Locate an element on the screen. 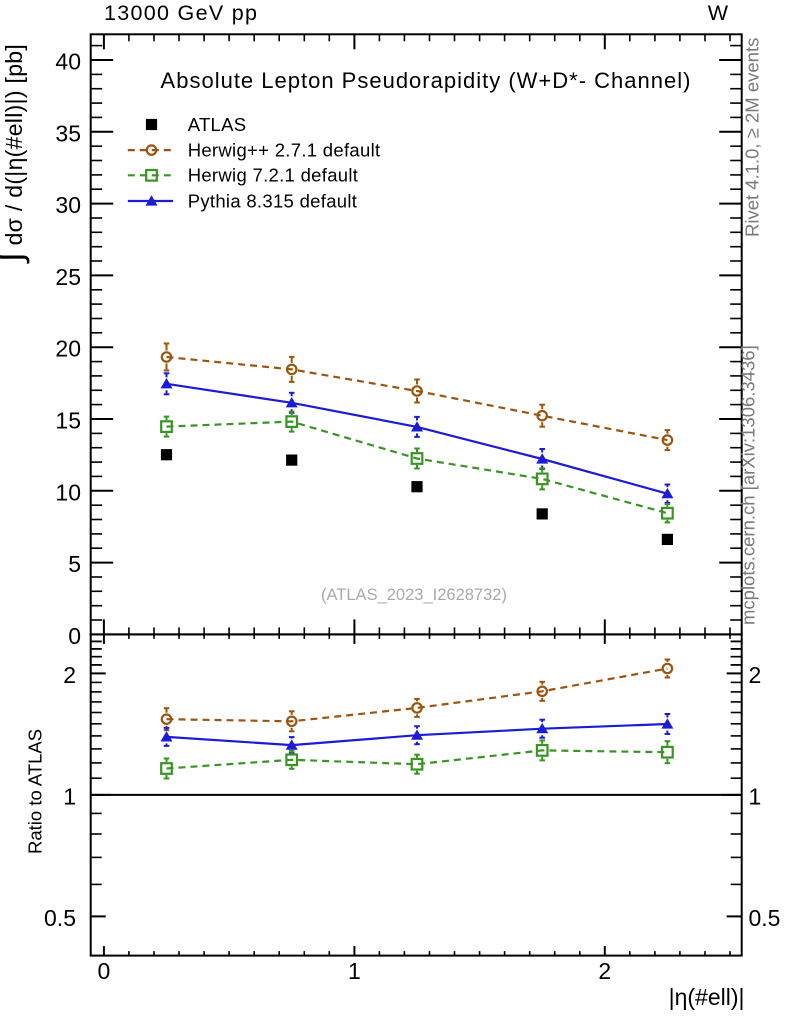  svg-text: 25 is located at coordinates (68, 277).